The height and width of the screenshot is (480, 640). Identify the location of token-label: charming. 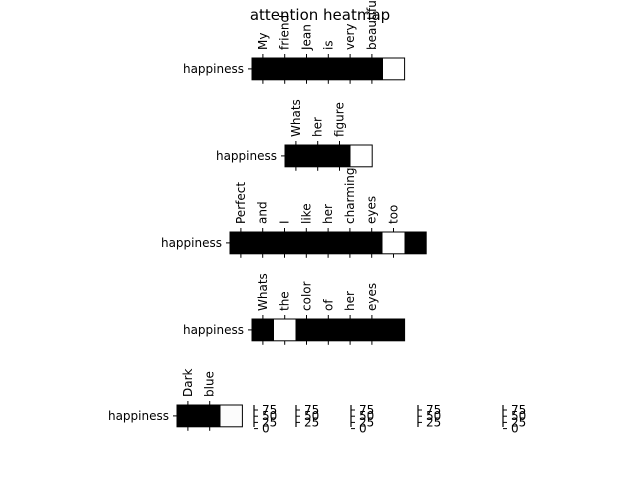
(350, 195).